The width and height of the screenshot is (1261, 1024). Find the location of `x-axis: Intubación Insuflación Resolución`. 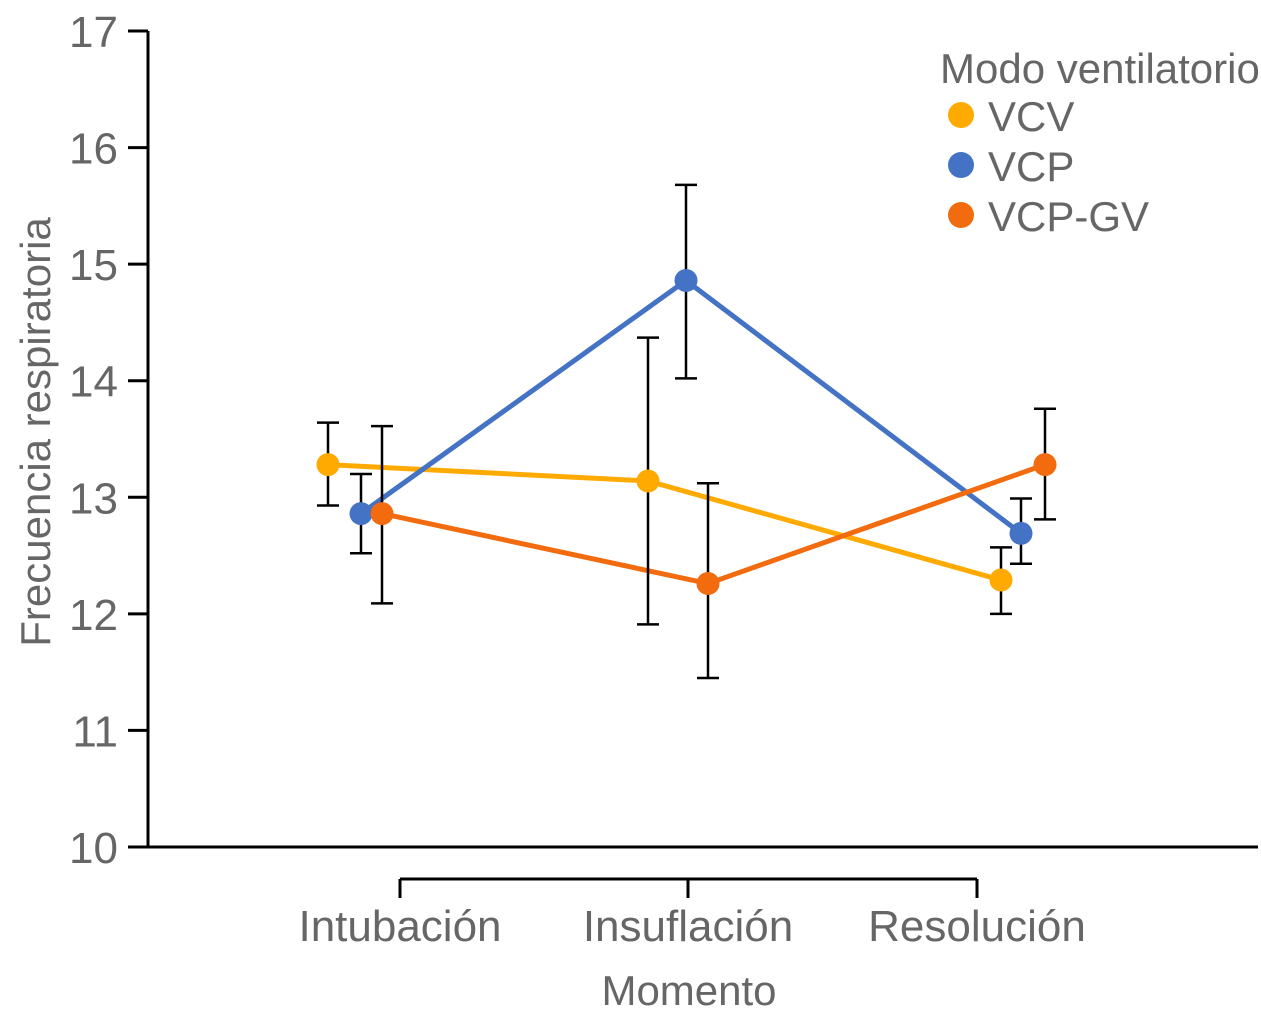

x-axis: Intubación Insuflación Resolución is located at coordinates (692, 914).